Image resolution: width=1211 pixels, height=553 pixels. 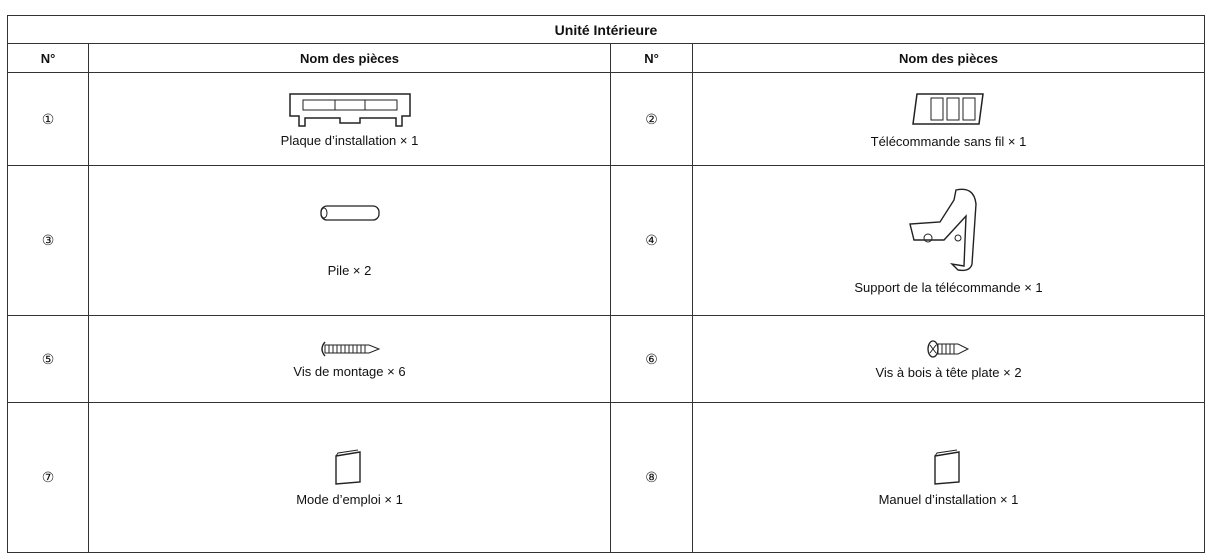 What do you see at coordinates (651, 119) in the screenshot?
I see `part-number: ②` at bounding box center [651, 119].